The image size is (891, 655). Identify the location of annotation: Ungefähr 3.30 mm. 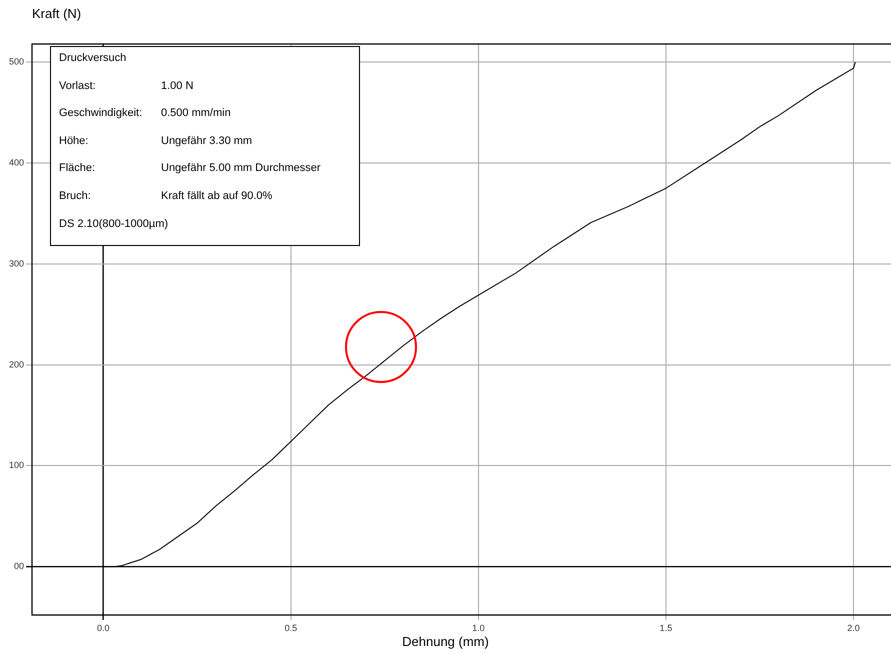
(206, 141).